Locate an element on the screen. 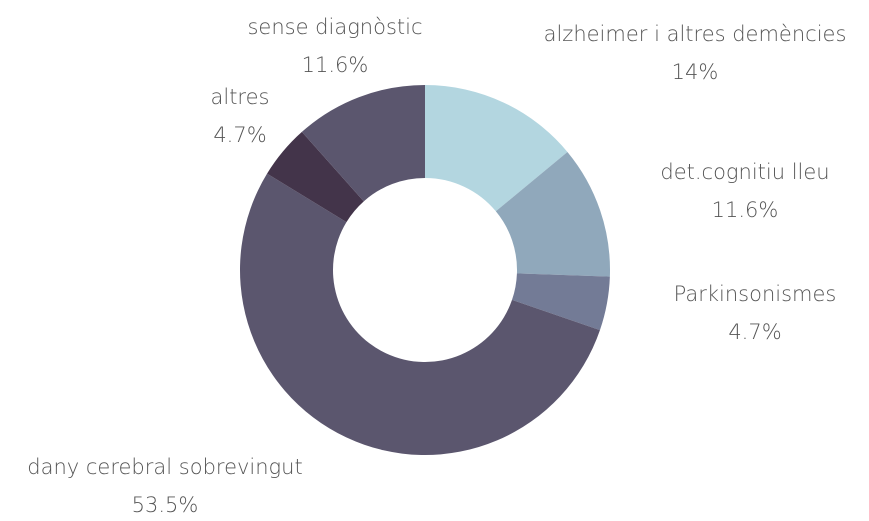 This screenshot has height=521, width=869. value-label: 14% is located at coordinates (695, 72).